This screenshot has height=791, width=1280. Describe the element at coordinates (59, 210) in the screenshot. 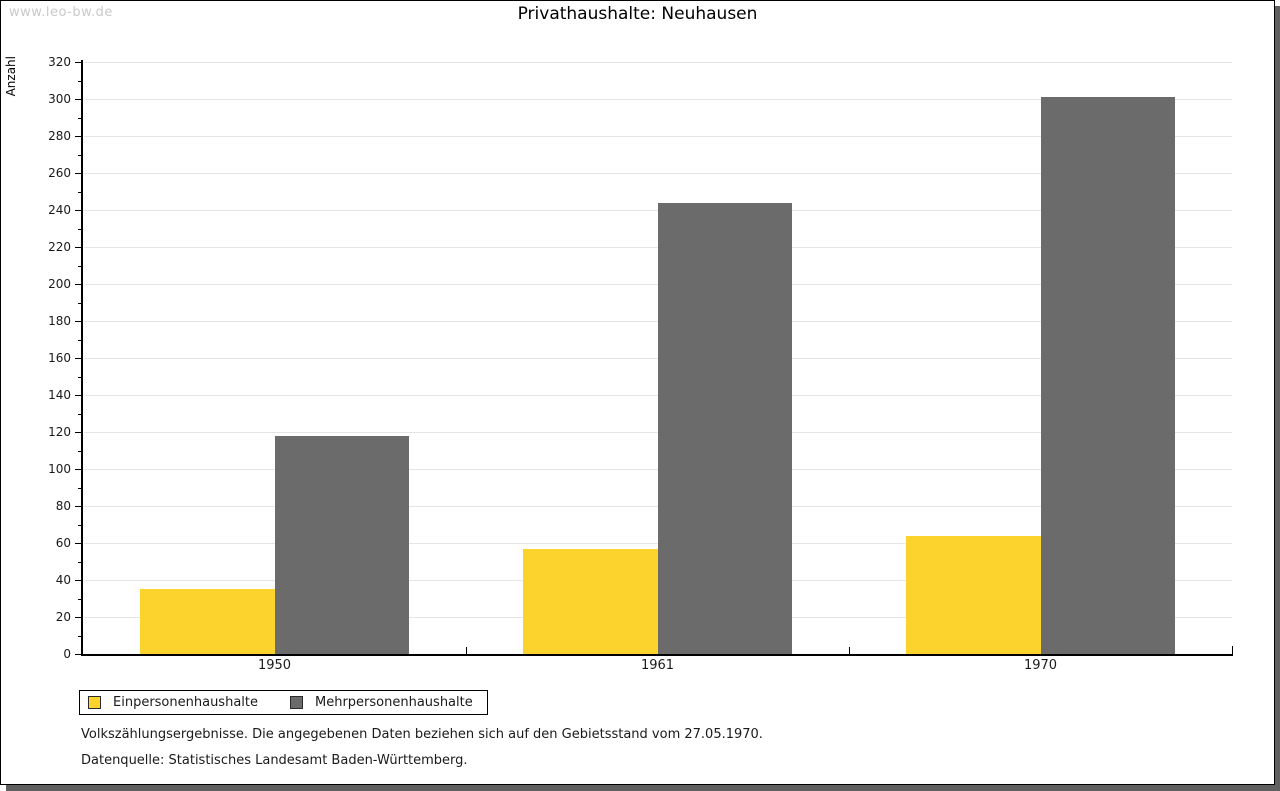

I see `y-axis-tick-label: 240` at that location.